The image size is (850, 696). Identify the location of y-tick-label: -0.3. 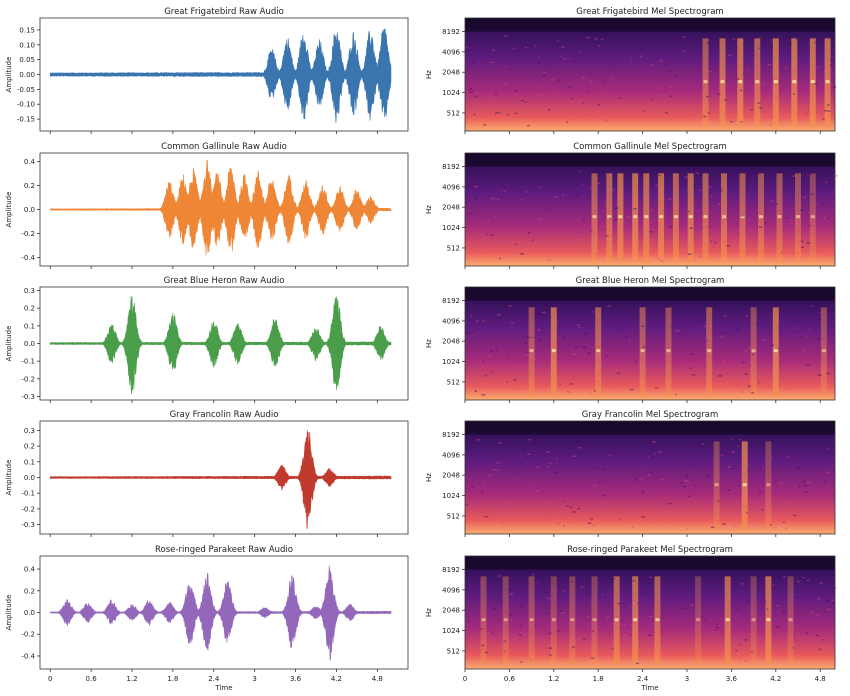
(28, 397).